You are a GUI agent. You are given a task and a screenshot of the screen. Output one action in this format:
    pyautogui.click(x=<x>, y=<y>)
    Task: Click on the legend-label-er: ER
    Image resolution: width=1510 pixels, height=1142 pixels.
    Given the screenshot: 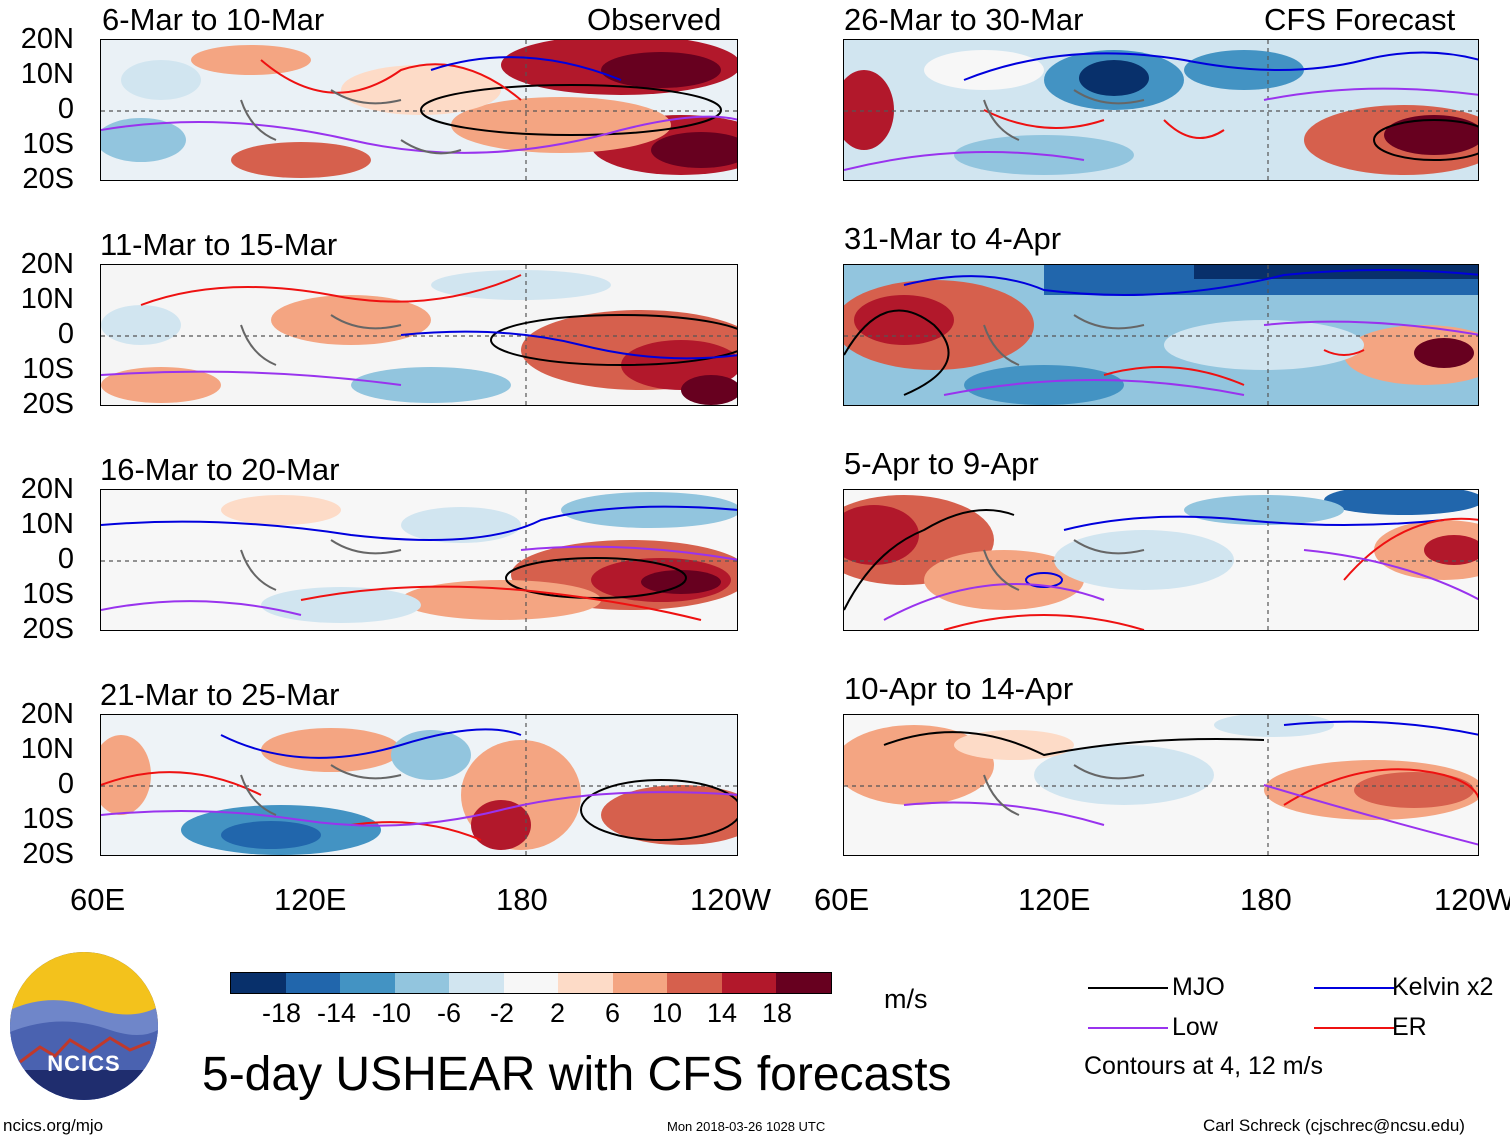 What is the action you would take?
    pyautogui.click(x=1409, y=1027)
    